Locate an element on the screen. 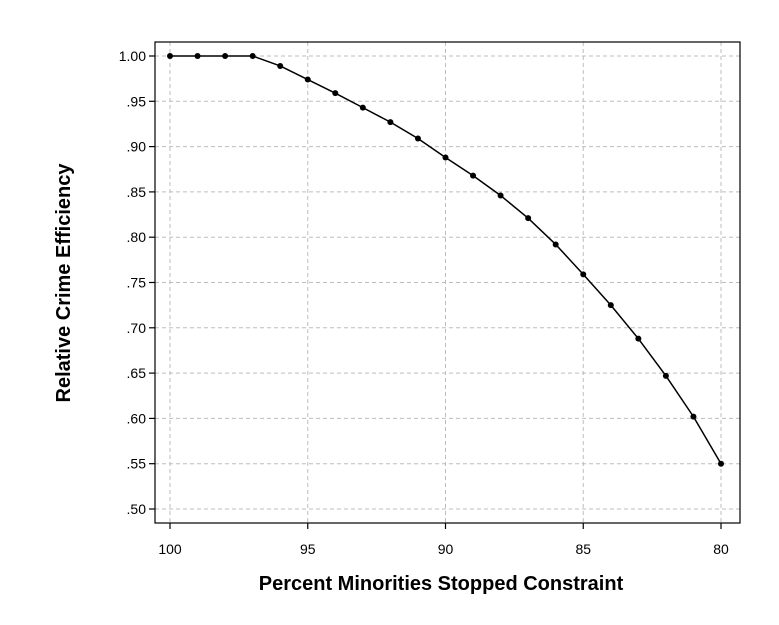 The width and height of the screenshot is (779, 625). y-tick-label: .60 is located at coordinates (137, 418).